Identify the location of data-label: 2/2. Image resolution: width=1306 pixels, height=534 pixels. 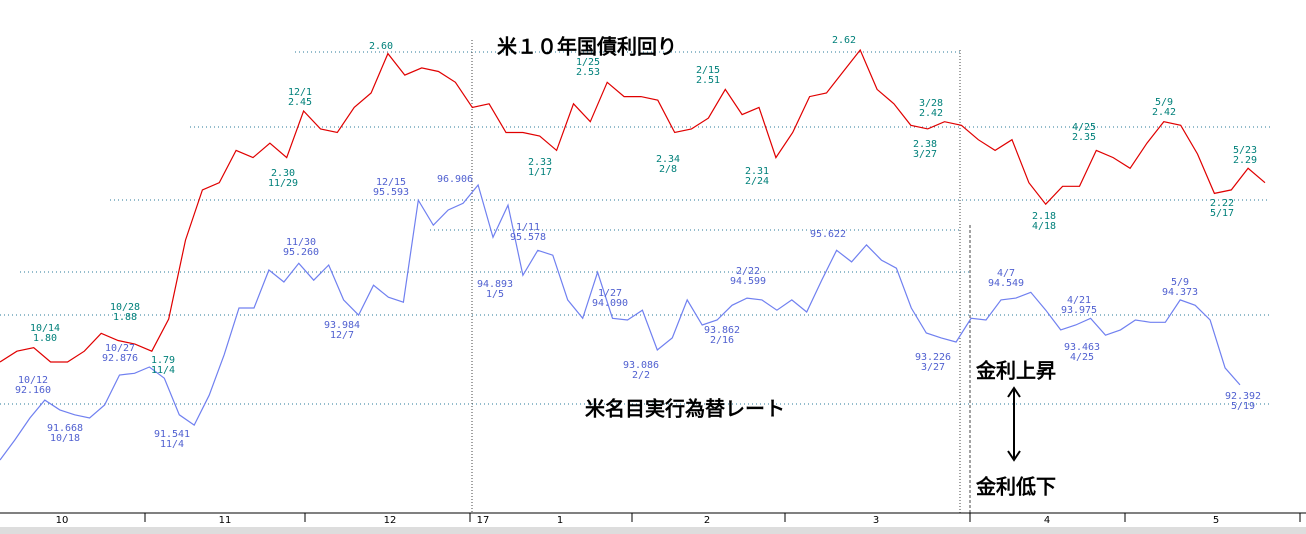
(641, 375).